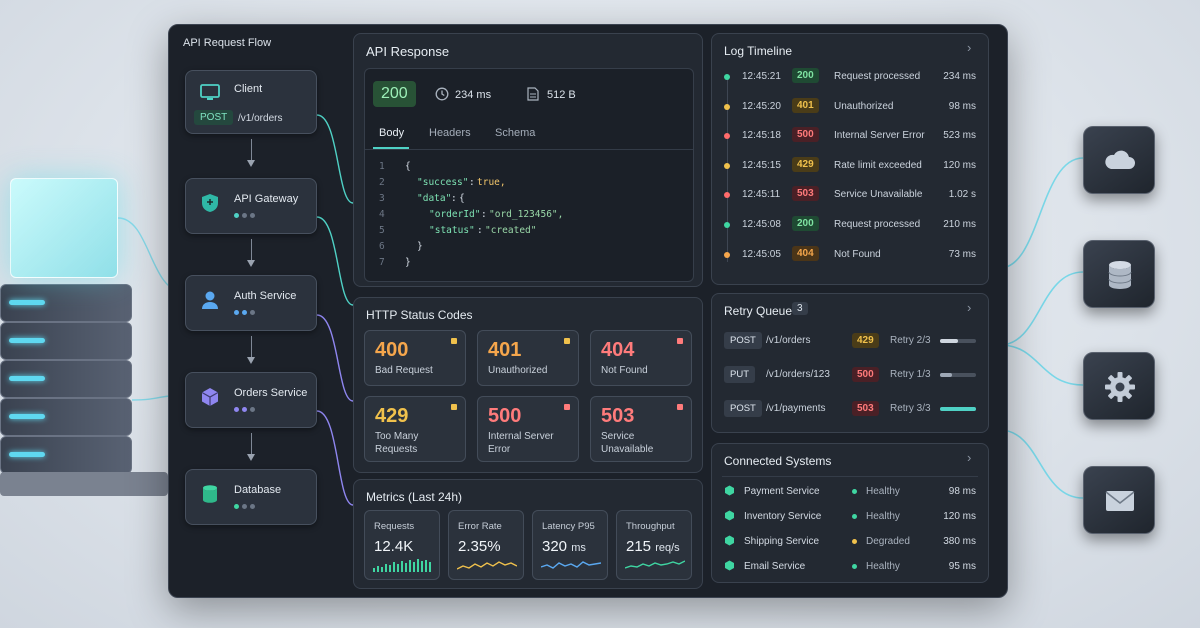 The height and width of the screenshot is (628, 1200). I want to click on retry-row: POST/v1/payments 503 Retry 3/3, so click(850, 409).